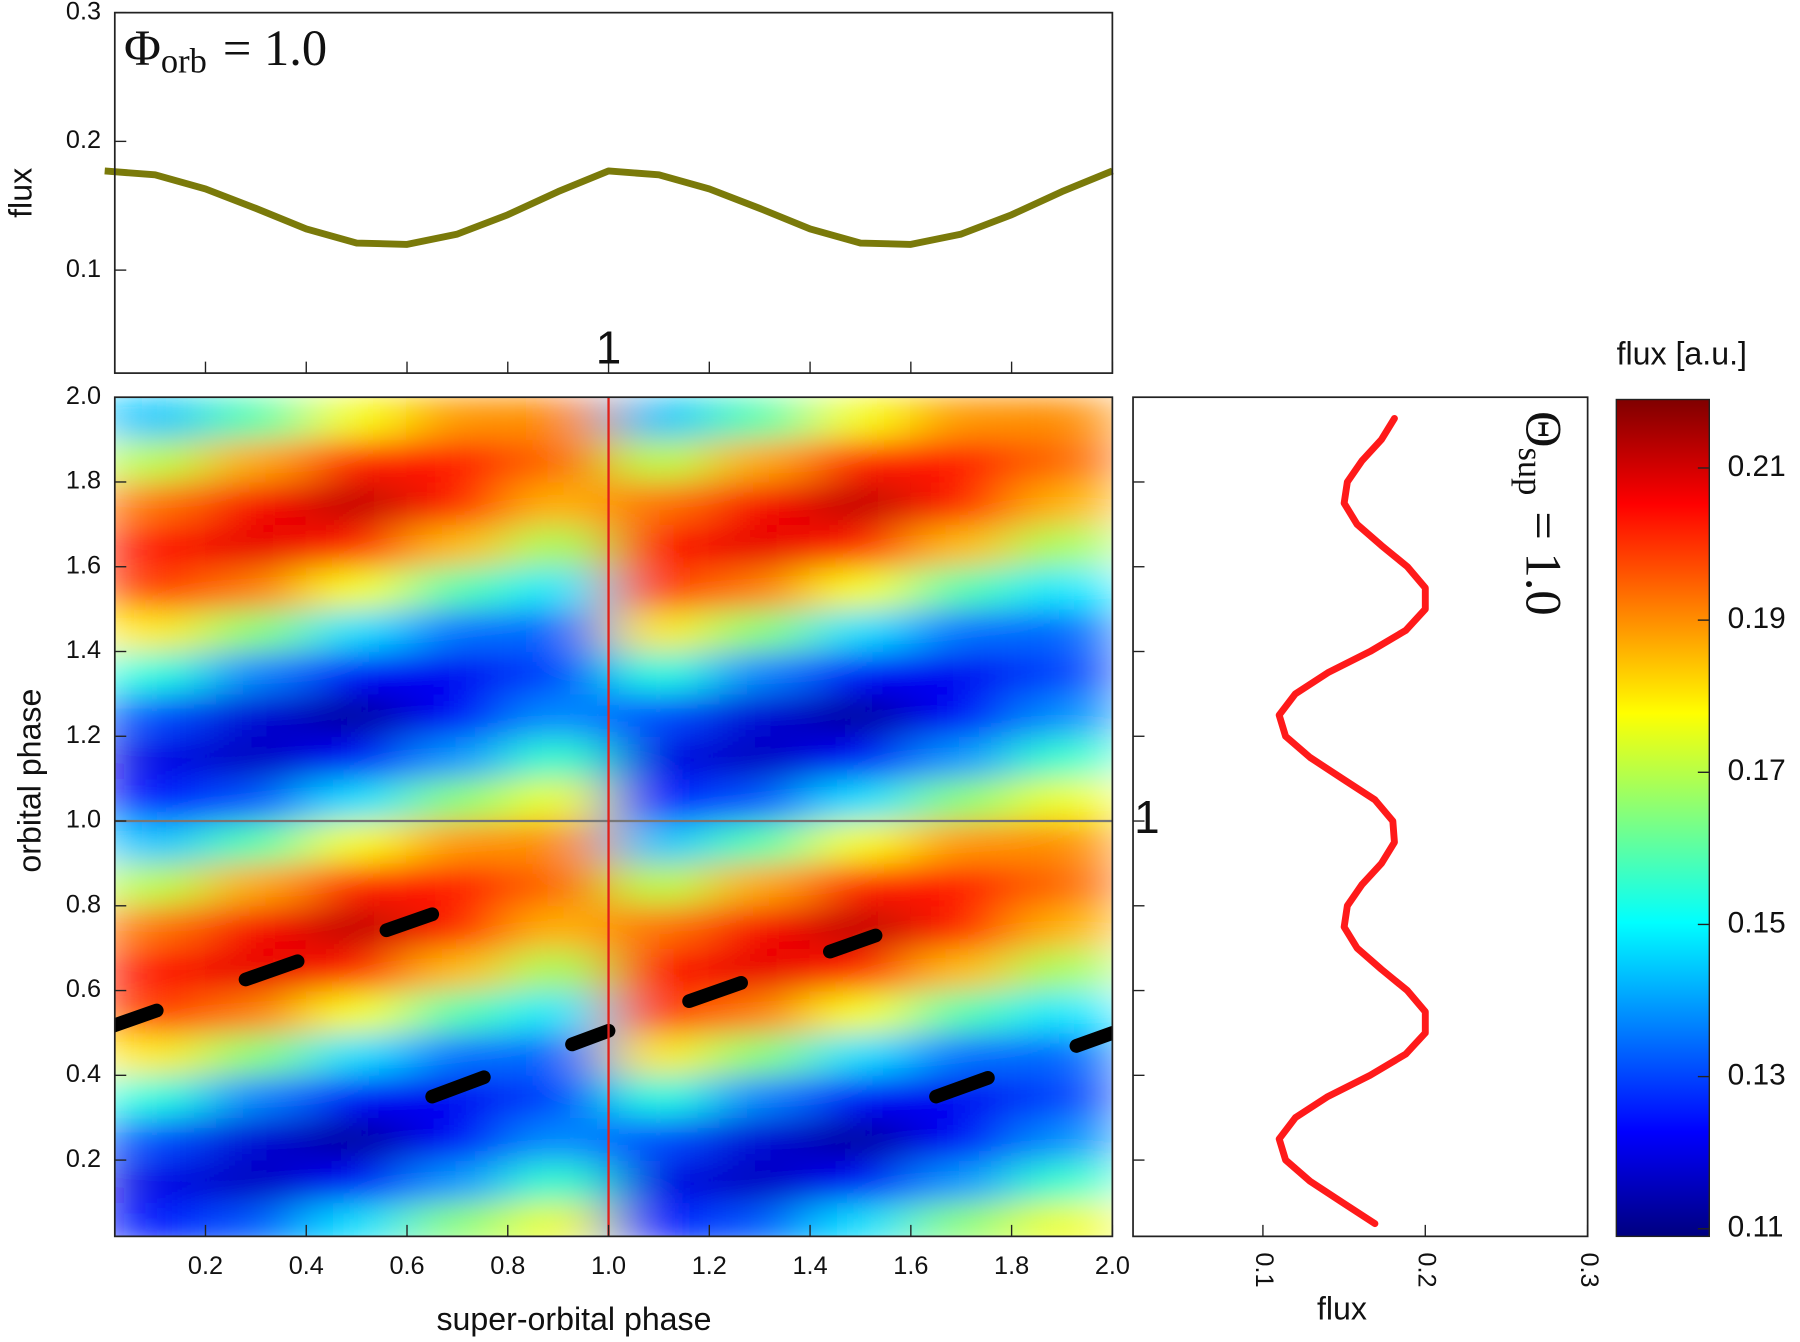 The height and width of the screenshot is (1342, 1800). Describe the element at coordinates (83, 1074) in the screenshot. I see `y-tick-label: 0.4` at that location.